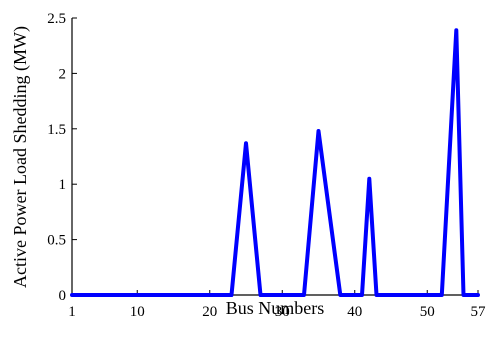 The image size is (488, 346). Describe the element at coordinates (209, 312) in the screenshot. I see `x-tick-label: 20` at that location.